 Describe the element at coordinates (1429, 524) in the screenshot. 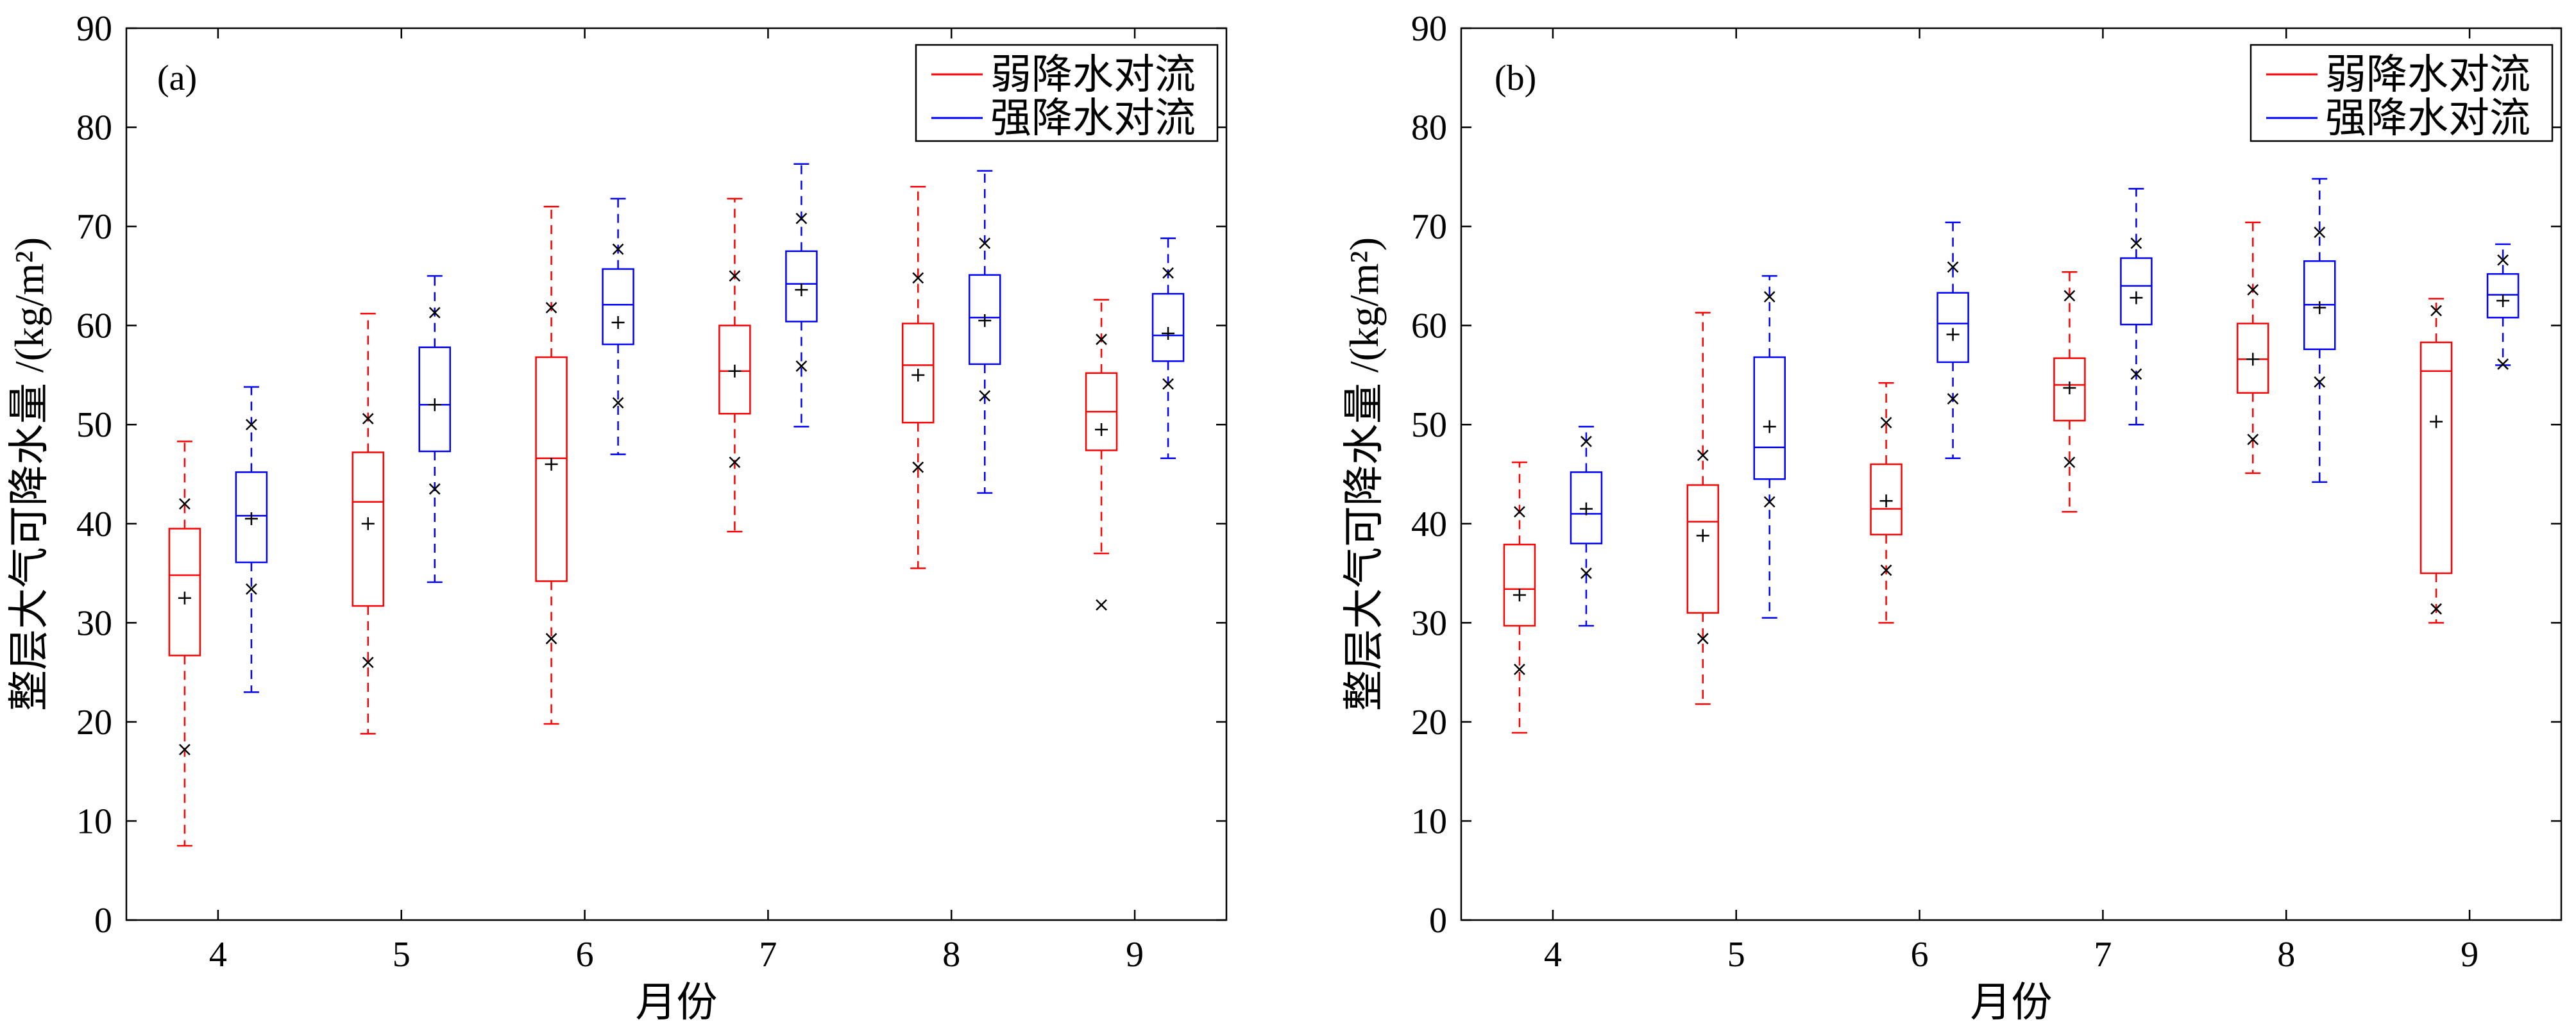

I see `y-tick-label: 40` at that location.